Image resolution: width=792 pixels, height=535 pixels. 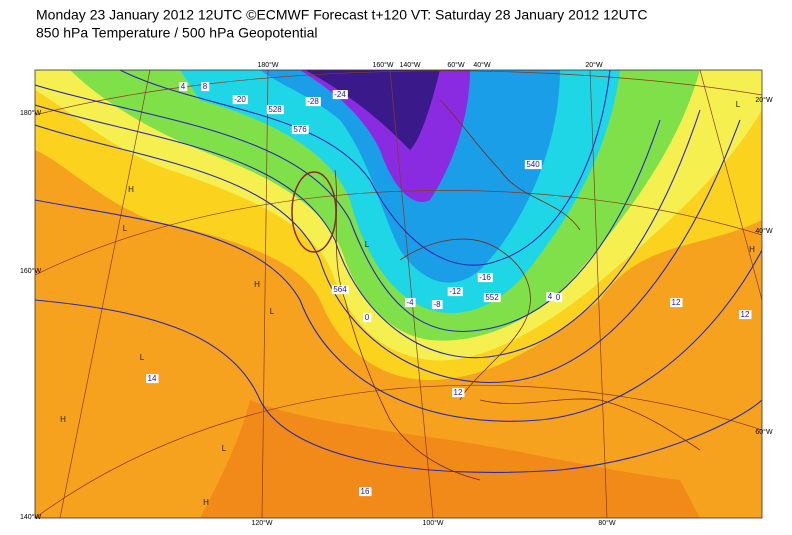 I want to click on orange-south, so click(x=450, y=459).